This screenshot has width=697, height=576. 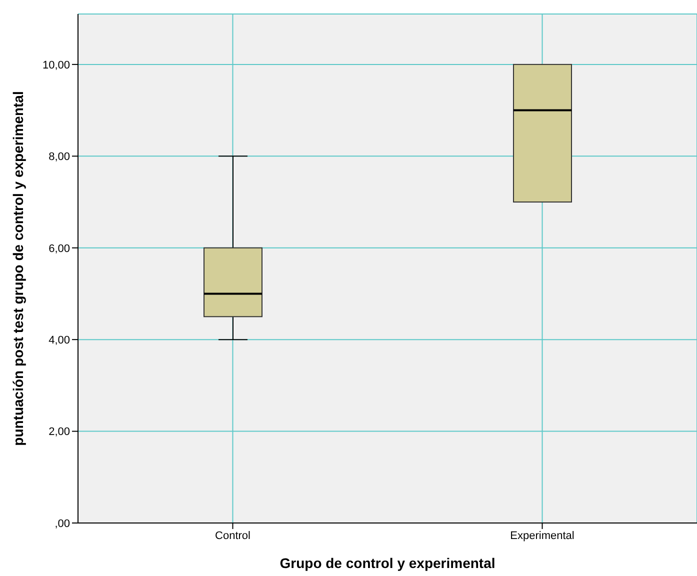 I want to click on x-tick-label: Control, so click(x=232, y=536).